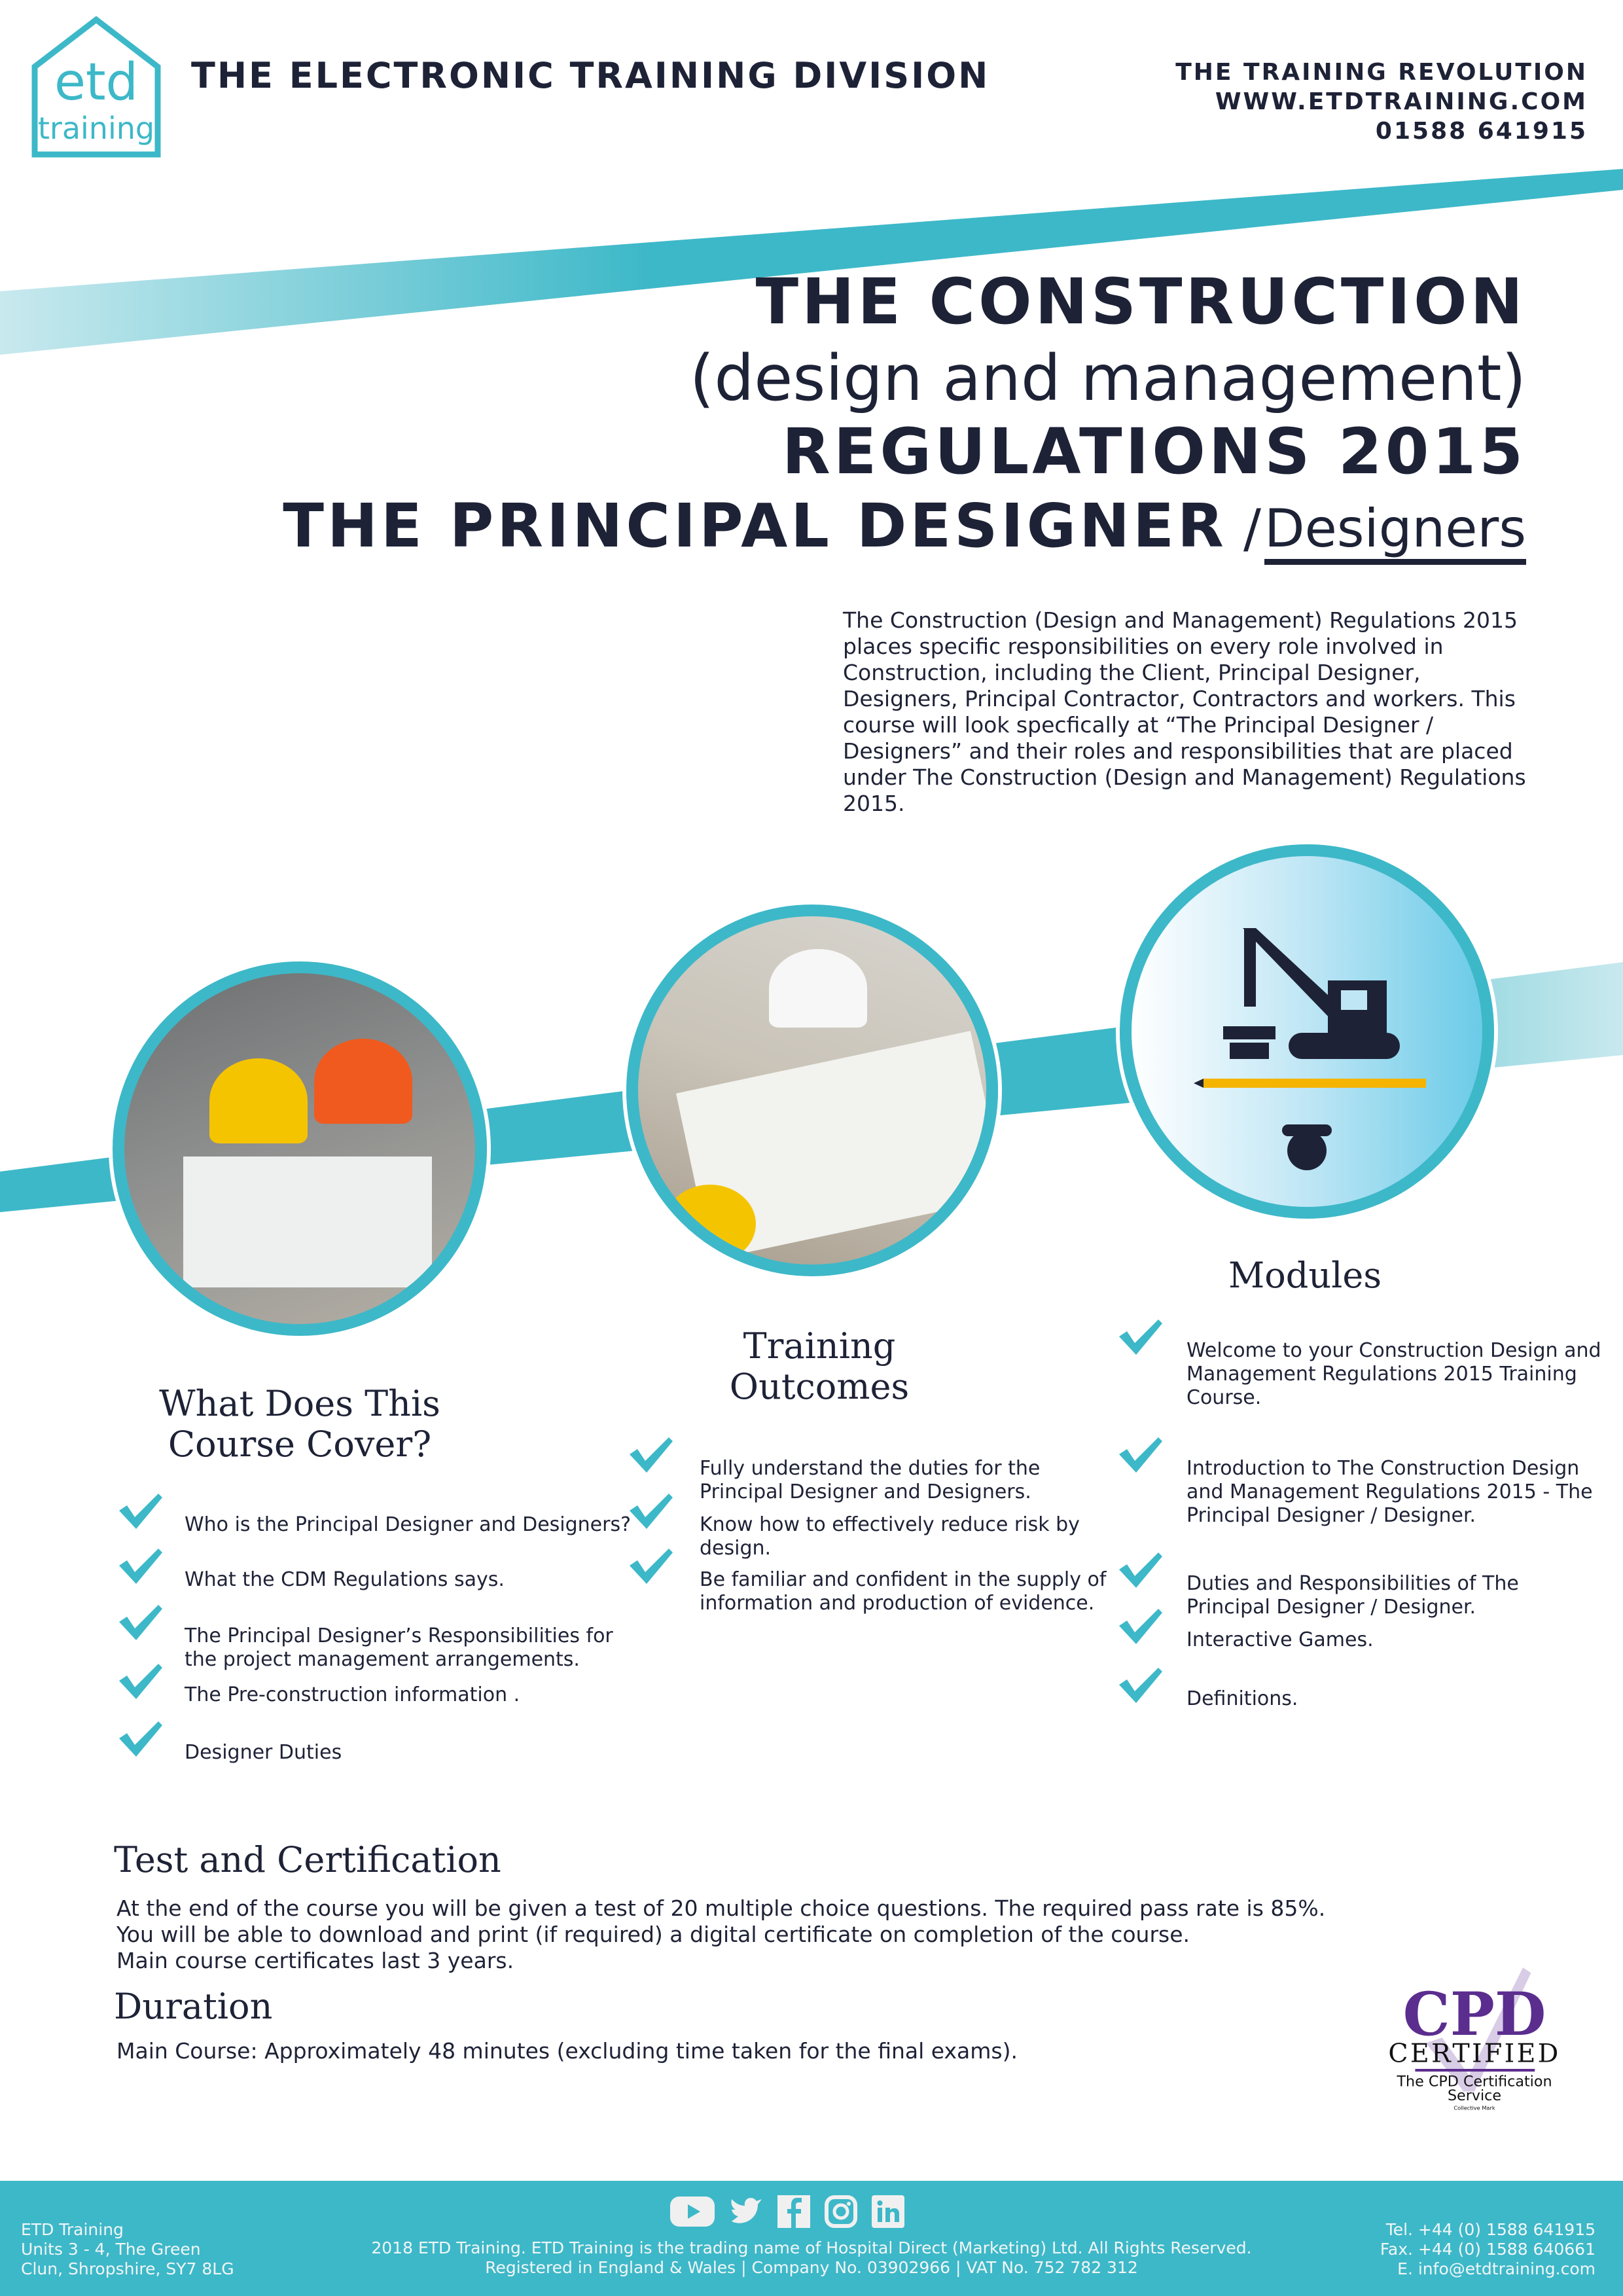 The image size is (1623, 2296). Describe the element at coordinates (300, 1148) in the screenshot. I see `workers-plans-photo` at that location.